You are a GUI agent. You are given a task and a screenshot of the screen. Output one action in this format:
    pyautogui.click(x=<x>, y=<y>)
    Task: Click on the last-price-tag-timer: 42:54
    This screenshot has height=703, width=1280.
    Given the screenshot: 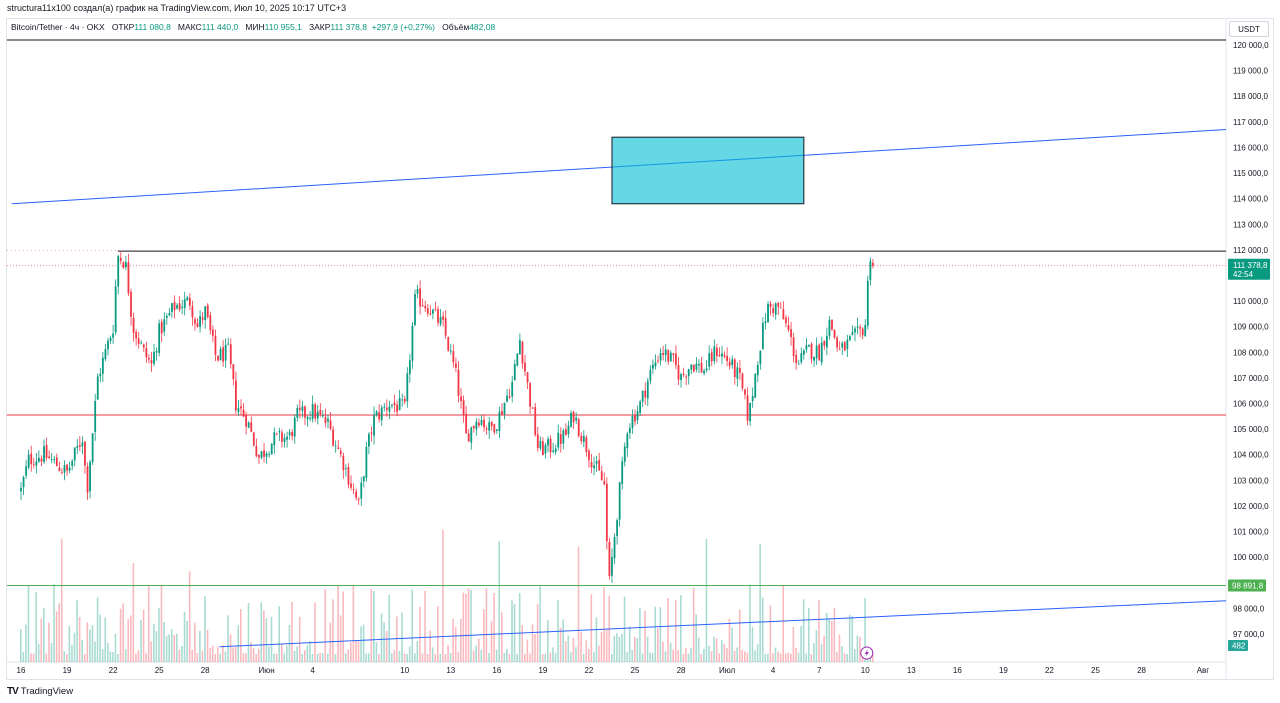 What is the action you would take?
    pyautogui.click(x=1243, y=274)
    